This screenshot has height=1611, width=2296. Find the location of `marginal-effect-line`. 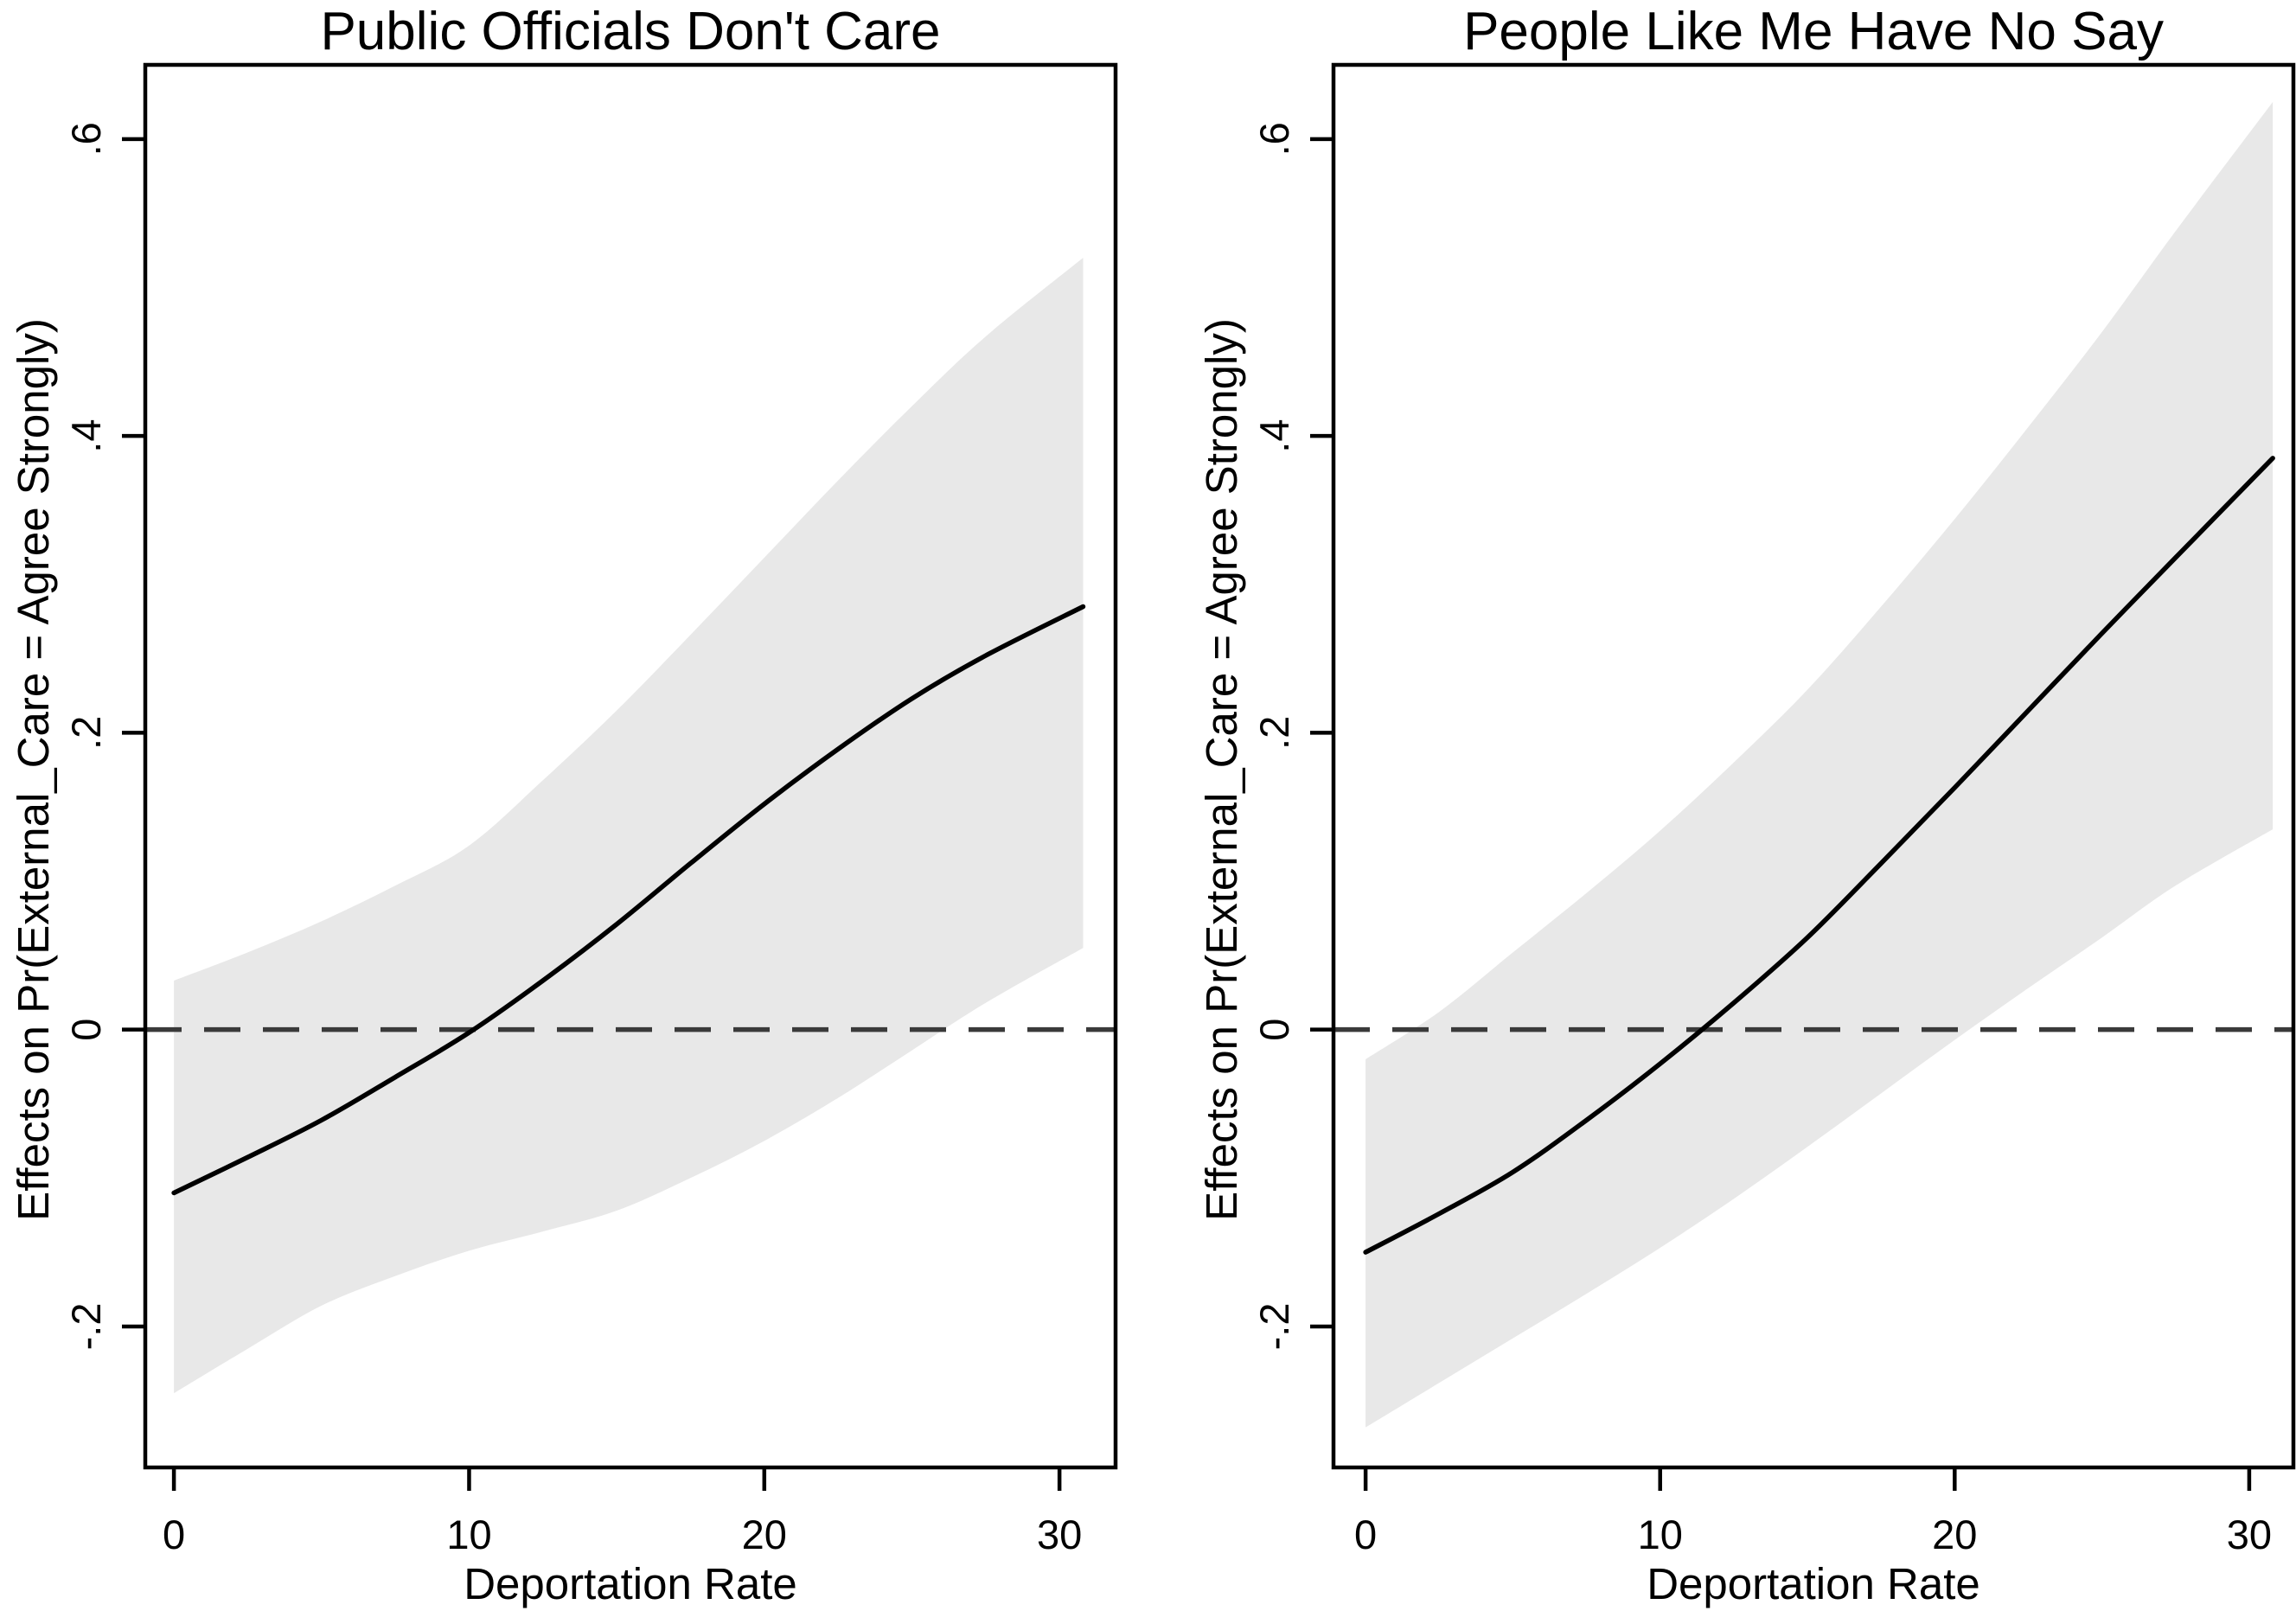

marginal-effect-line is located at coordinates (628, 900).